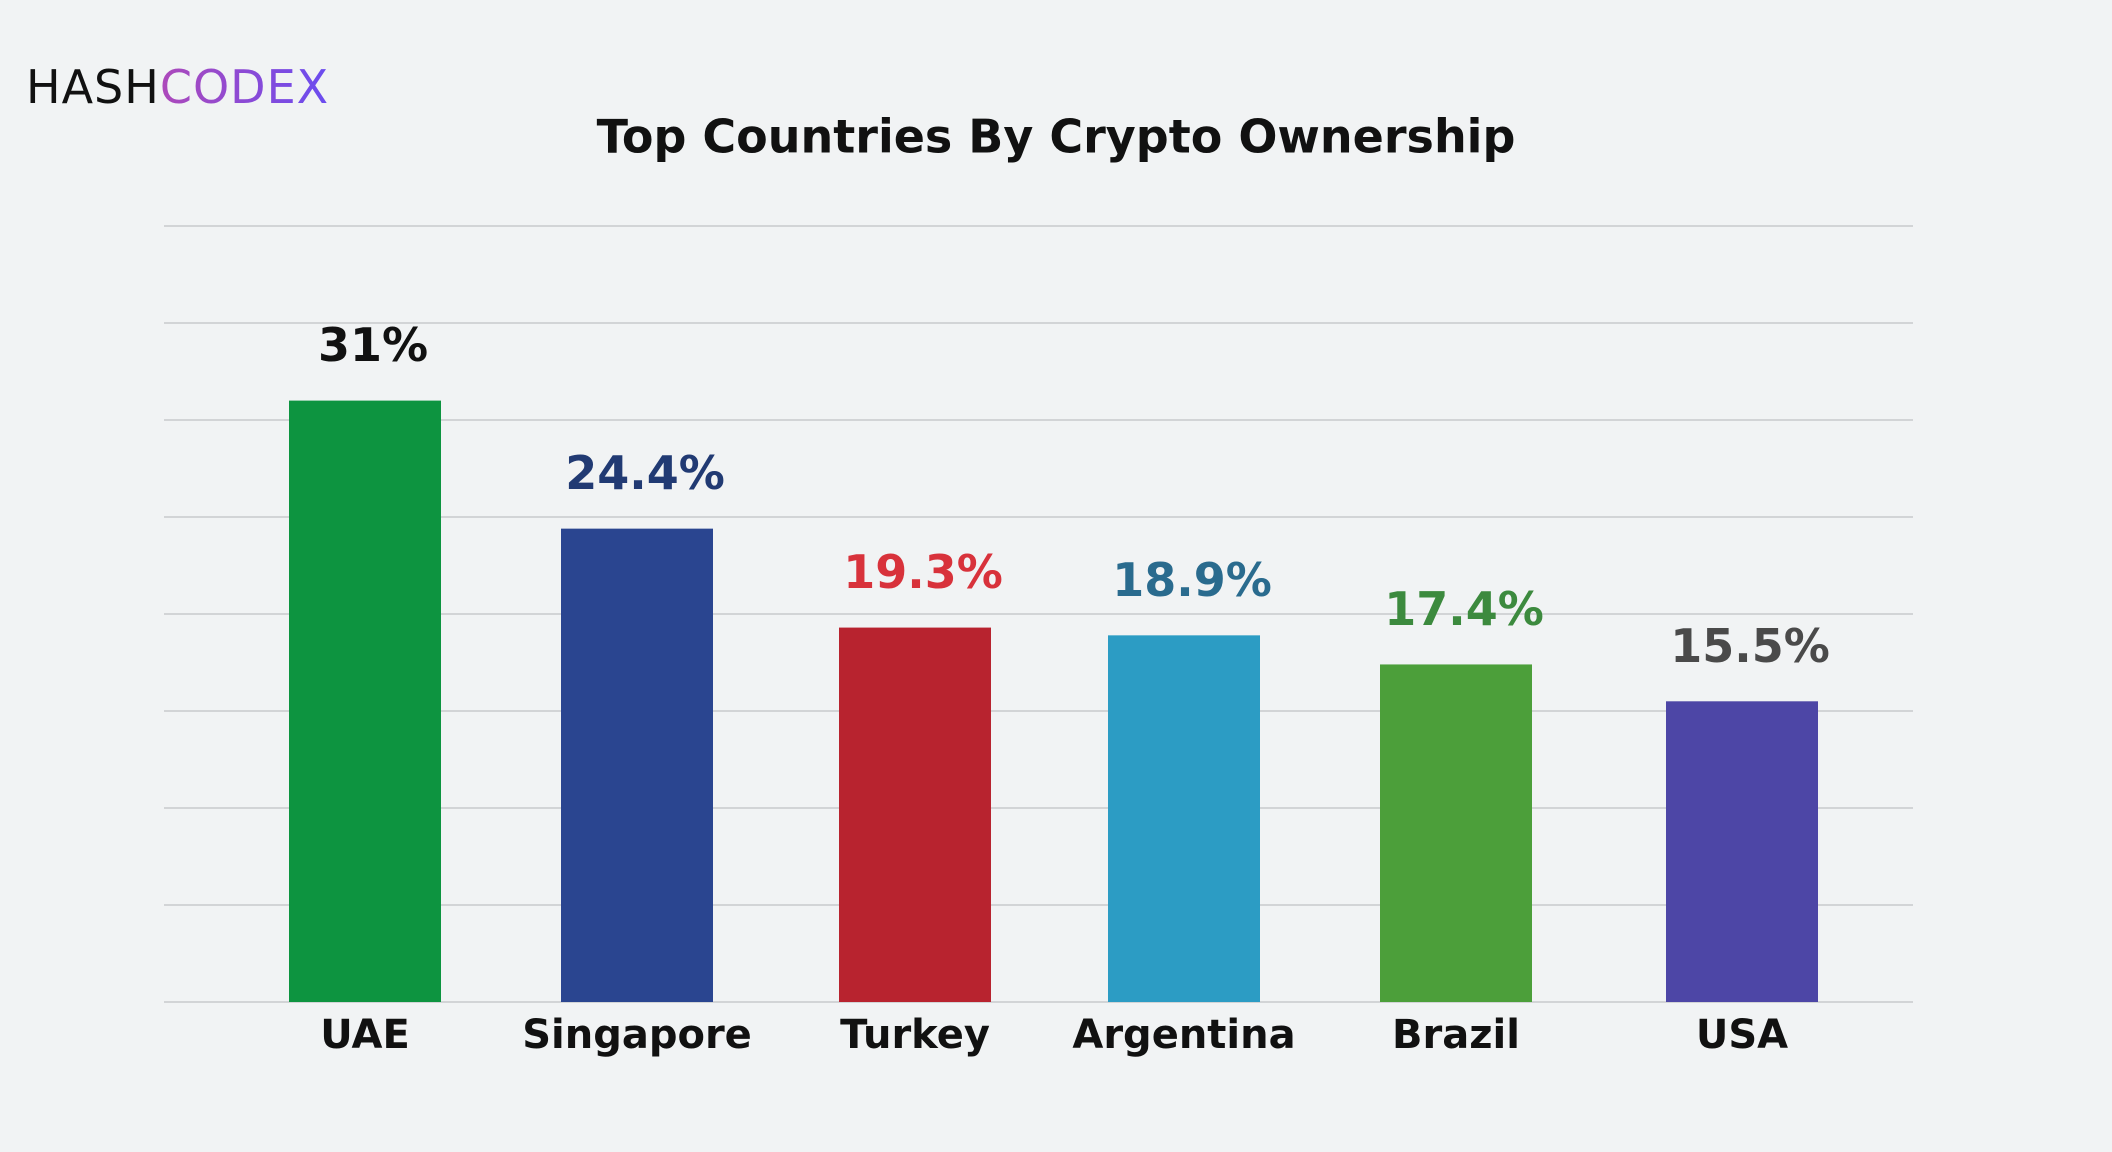 Image resolution: width=2112 pixels, height=1152 pixels. What do you see at coordinates (244, 87) in the screenshot?
I see `logo-part: CODEX` at bounding box center [244, 87].